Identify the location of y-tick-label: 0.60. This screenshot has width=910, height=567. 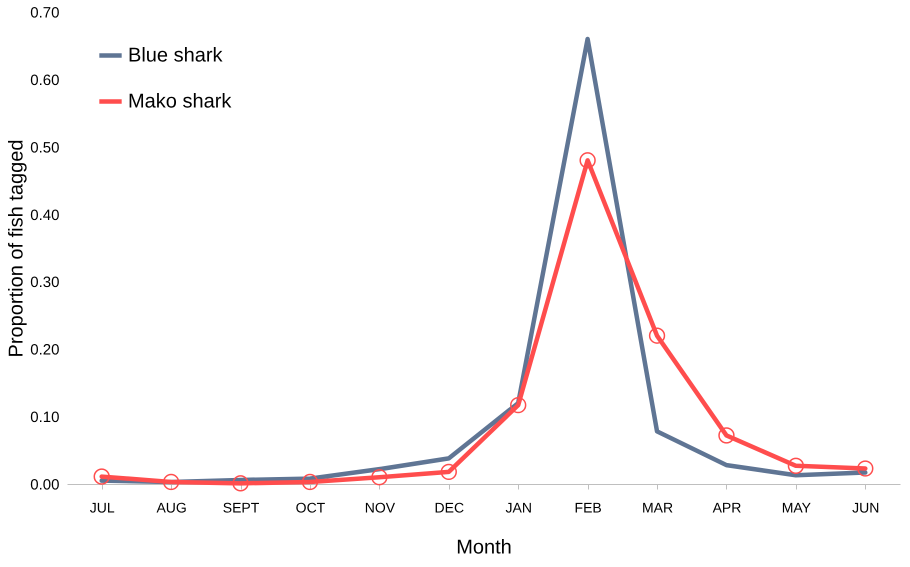
(45, 80).